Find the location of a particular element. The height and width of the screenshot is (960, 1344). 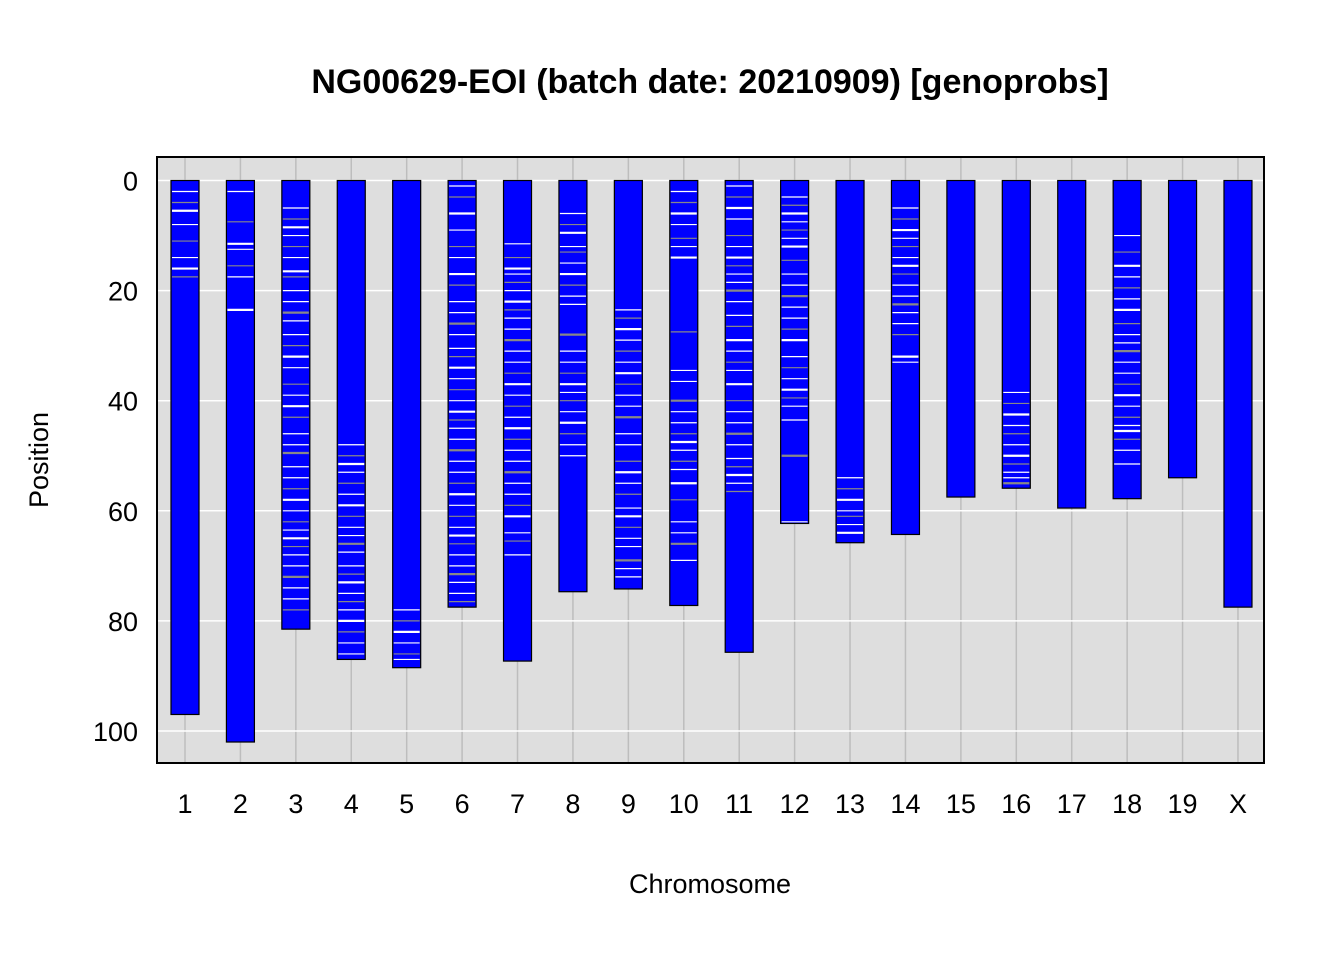

y-axis-label: Position is located at coordinates (39, 460).